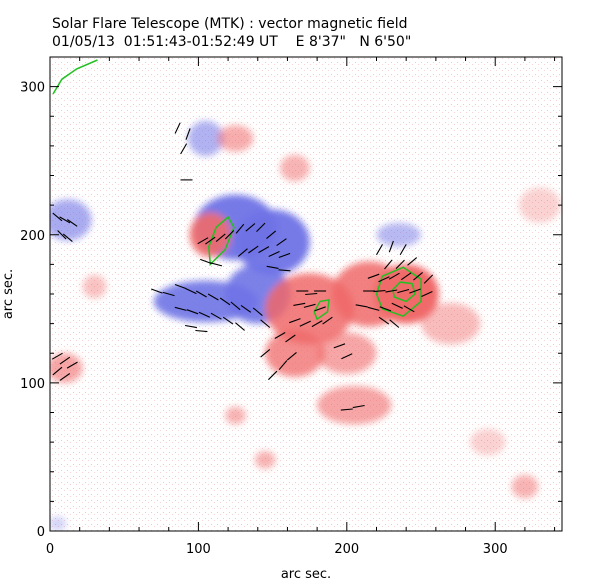 Image resolution: width=612 pixels, height=585 pixels. What do you see at coordinates (346, 549) in the screenshot?
I see `x-tick-label: 200` at bounding box center [346, 549].